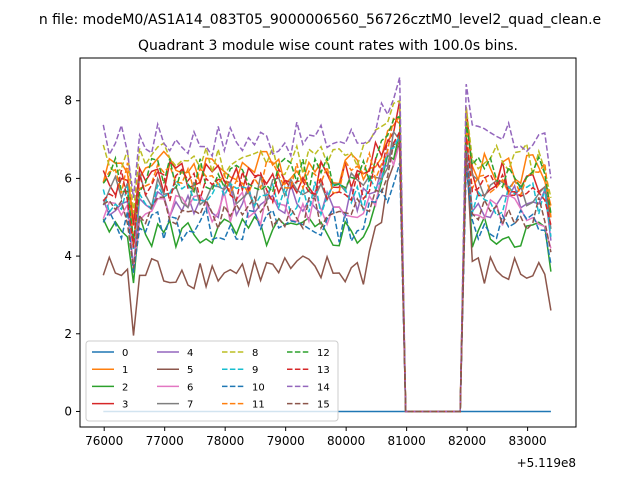  Describe the element at coordinates (165, 441) in the screenshot. I see `x-tick-label: 77000` at that location.